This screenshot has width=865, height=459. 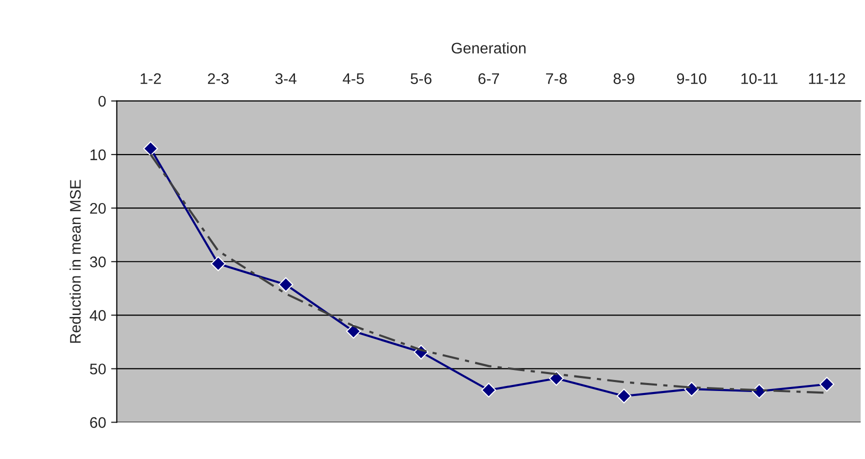 What do you see at coordinates (98, 262) in the screenshot?
I see `y-tick-label: 30` at bounding box center [98, 262].